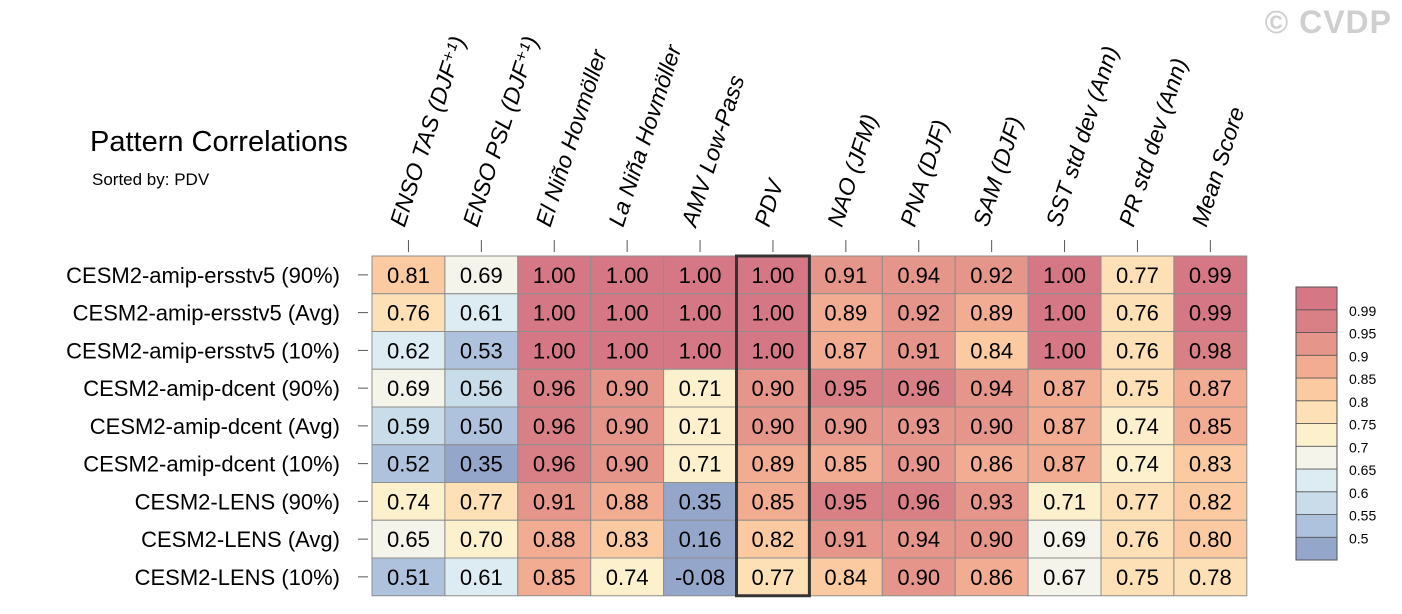 This screenshot has height=614, width=1402. What do you see at coordinates (1362, 334) in the screenshot?
I see `colorbar-label: 0.95` at bounding box center [1362, 334].